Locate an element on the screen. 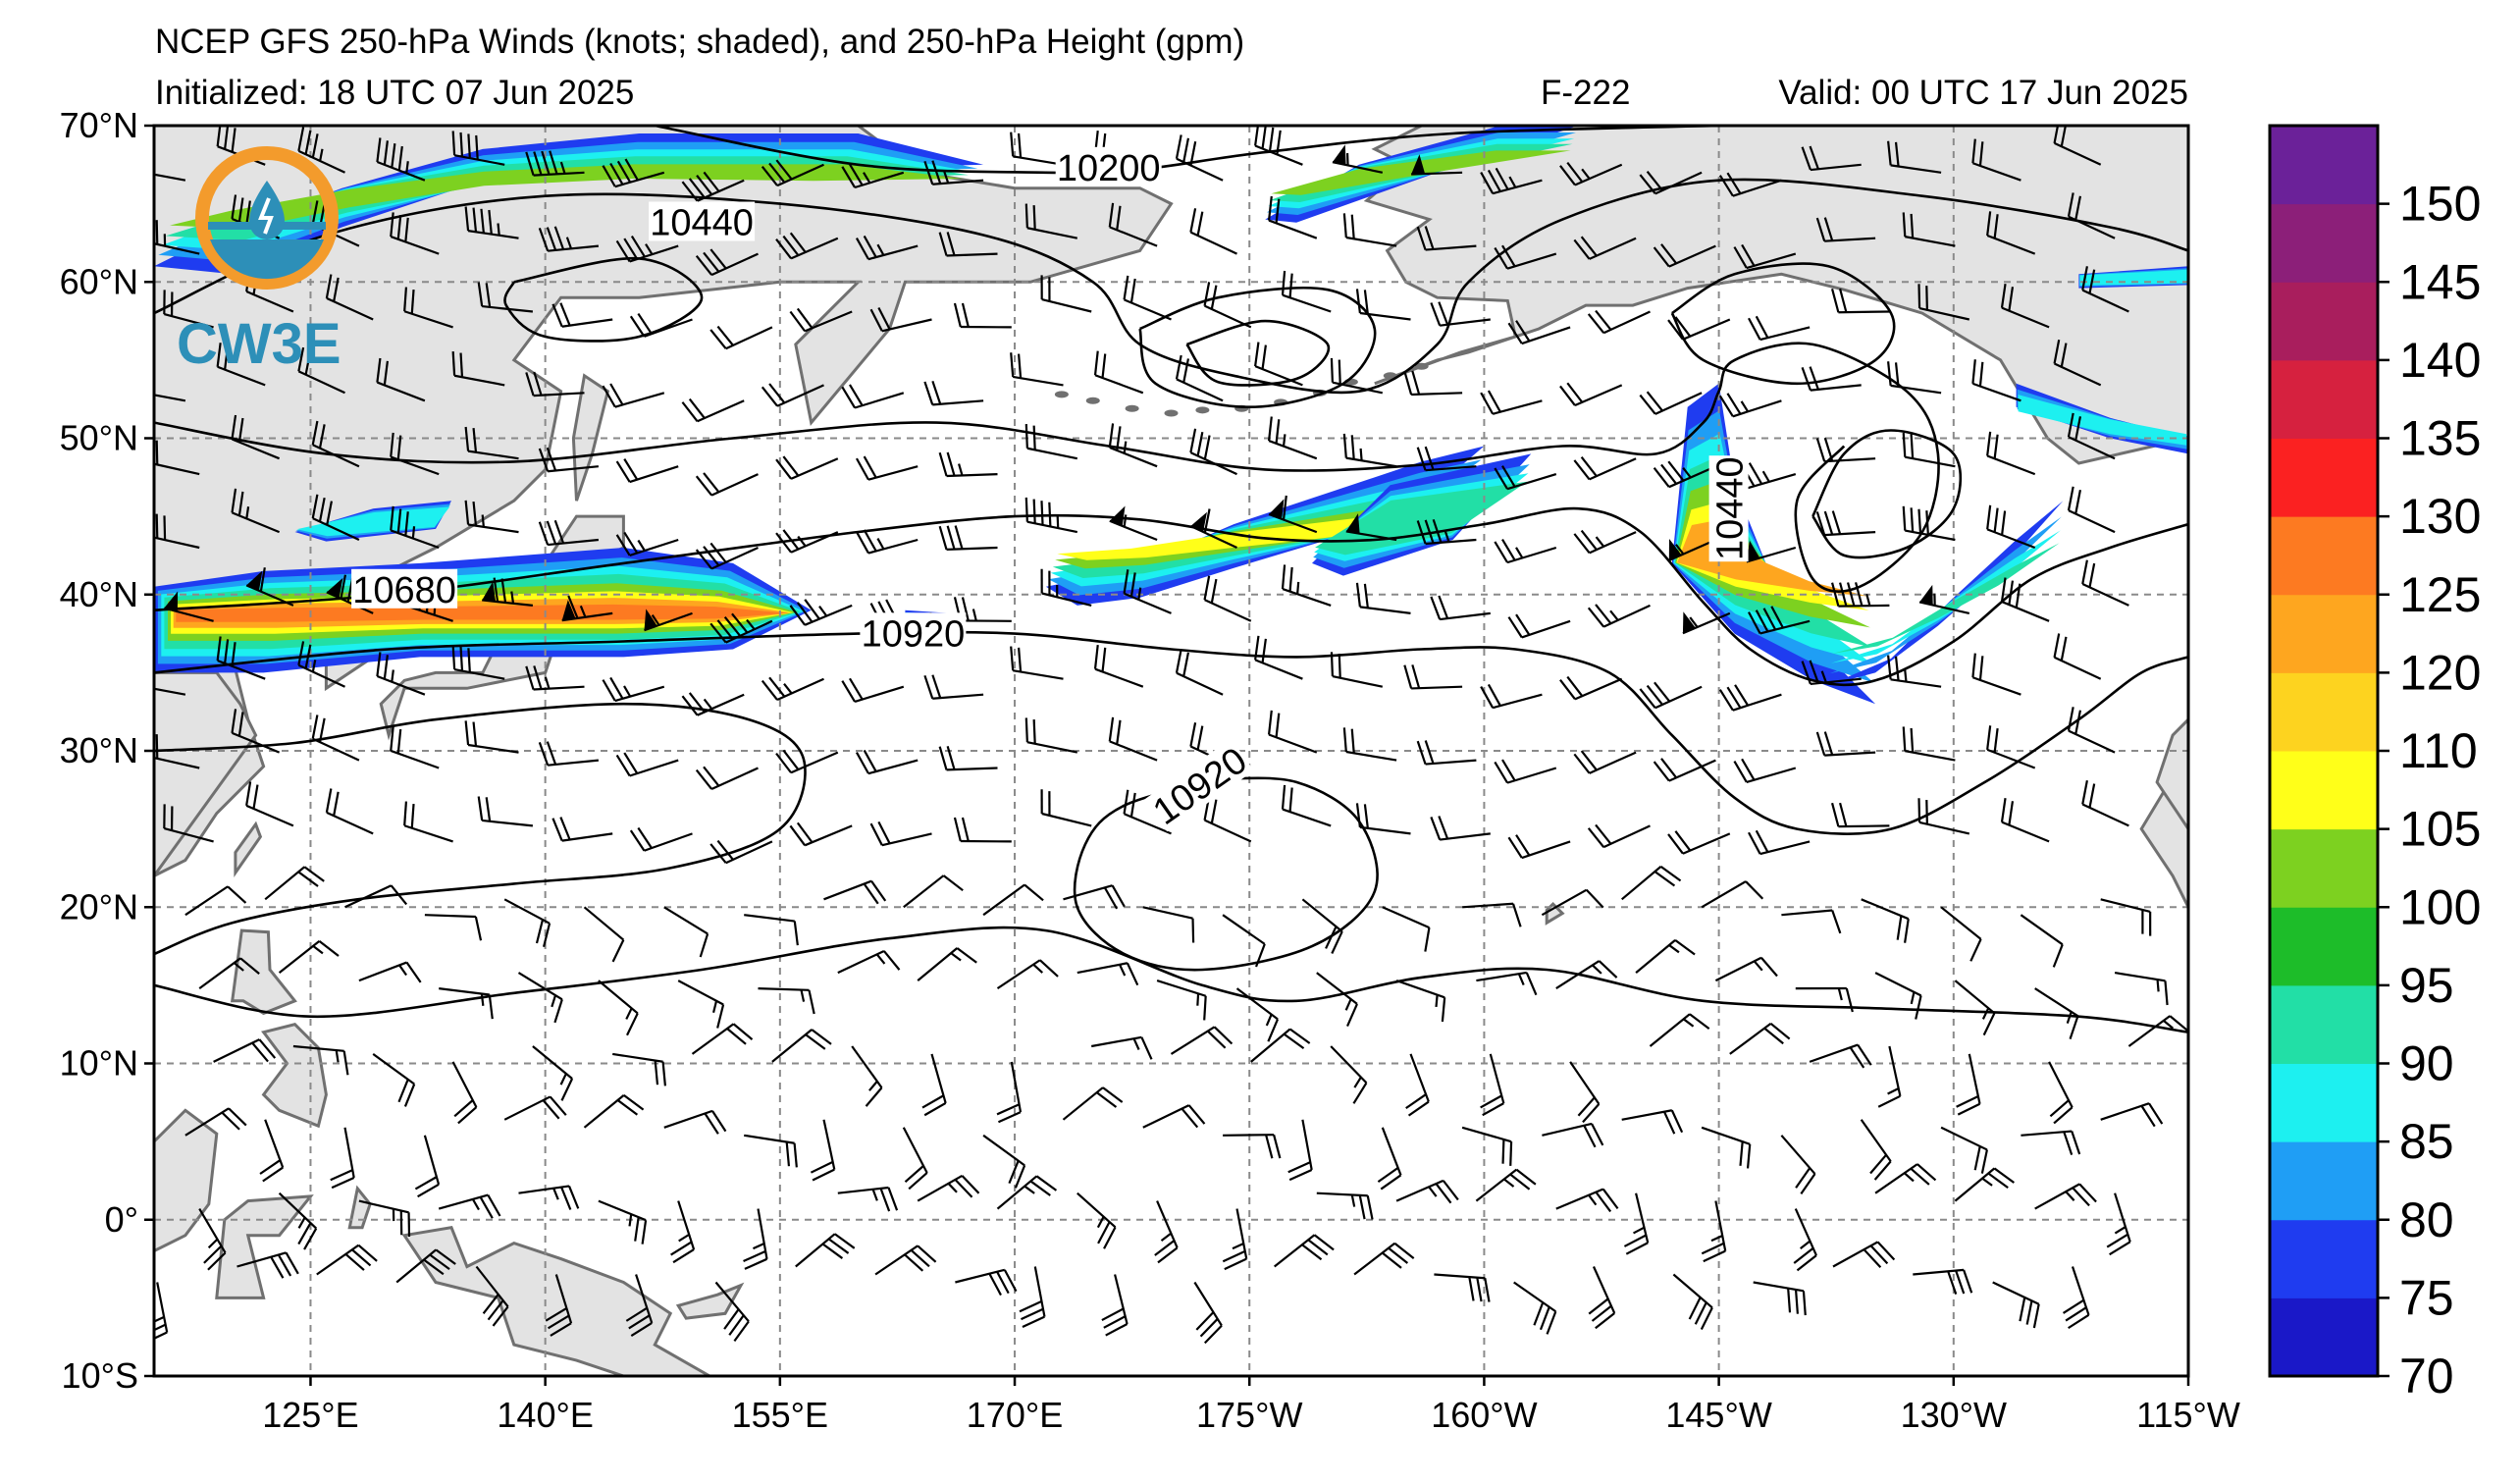 The height and width of the screenshot is (1483, 2520). contour-label: 10680 is located at coordinates (404, 590).